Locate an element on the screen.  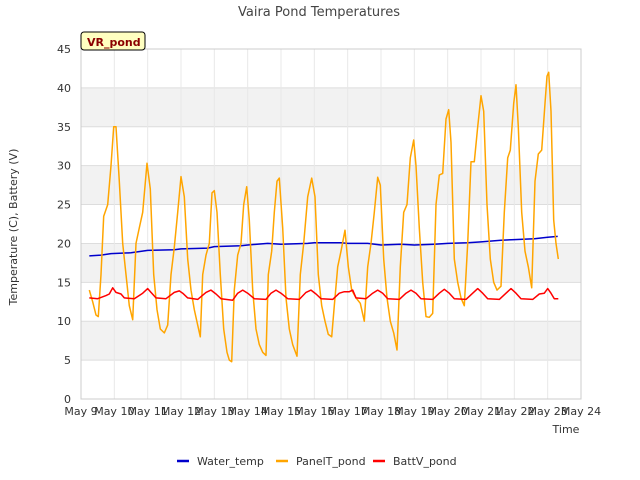
y-tick-label: 20 is located at coordinates (64, 243).